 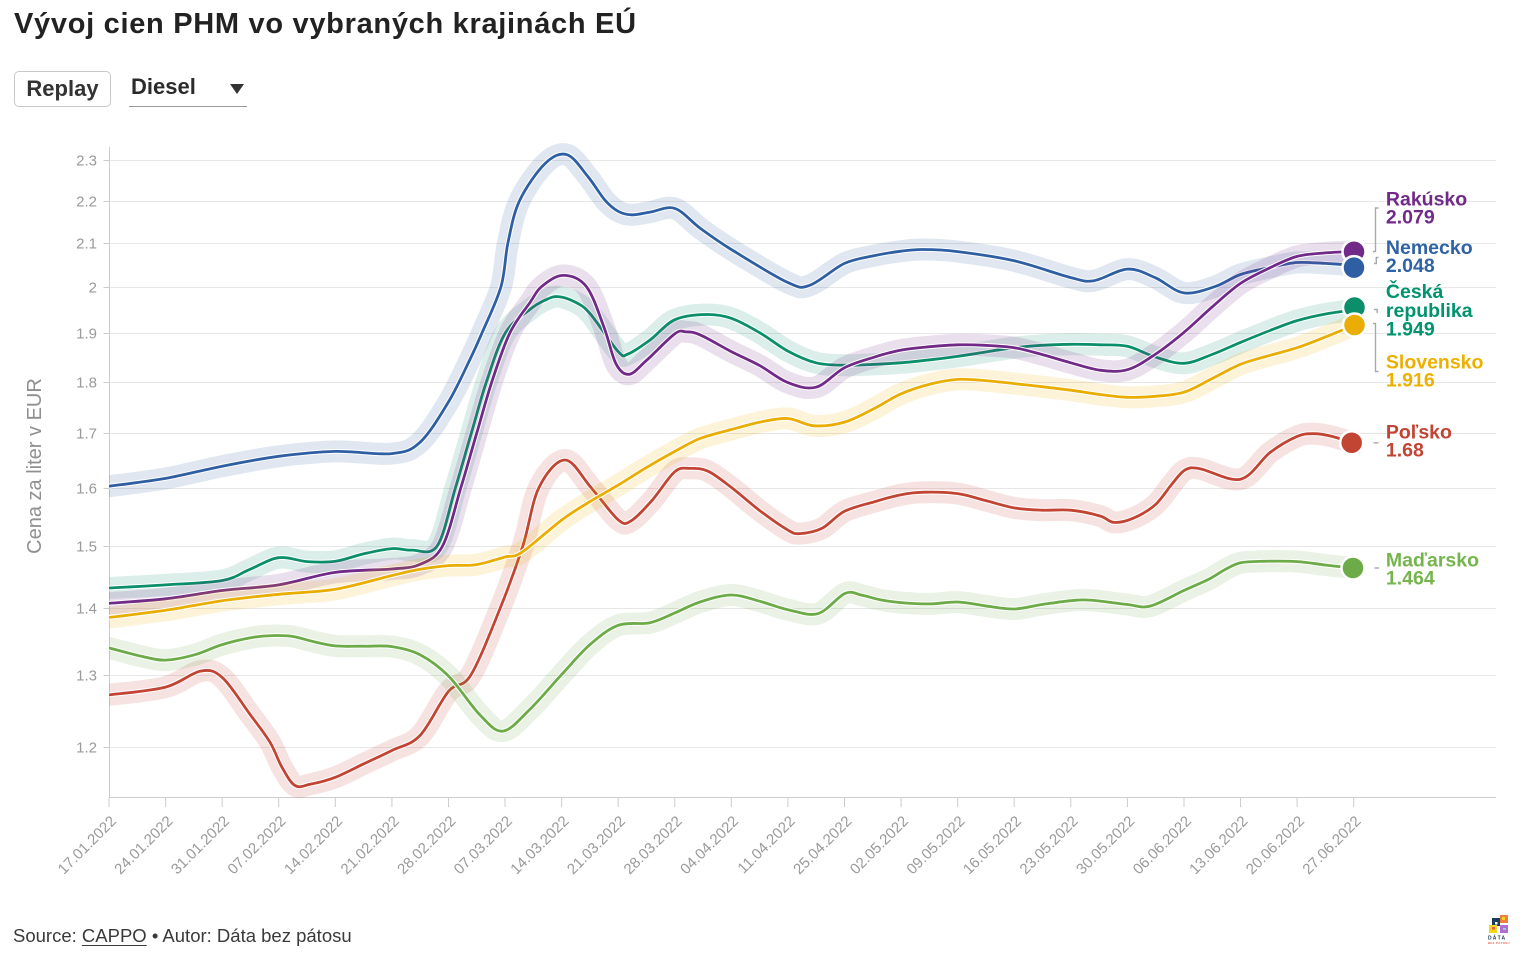 I want to click on svg-text: 31.01.2022, so click(x=200, y=845).